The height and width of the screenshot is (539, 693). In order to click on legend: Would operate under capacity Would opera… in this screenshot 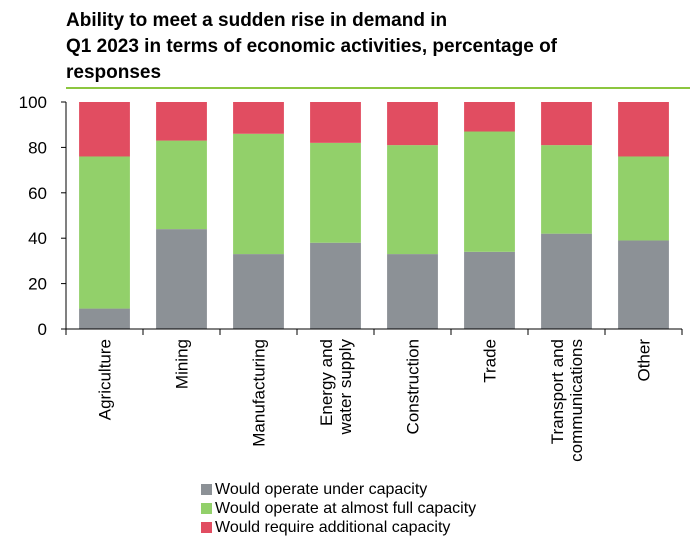, I will do `click(338, 508)`.